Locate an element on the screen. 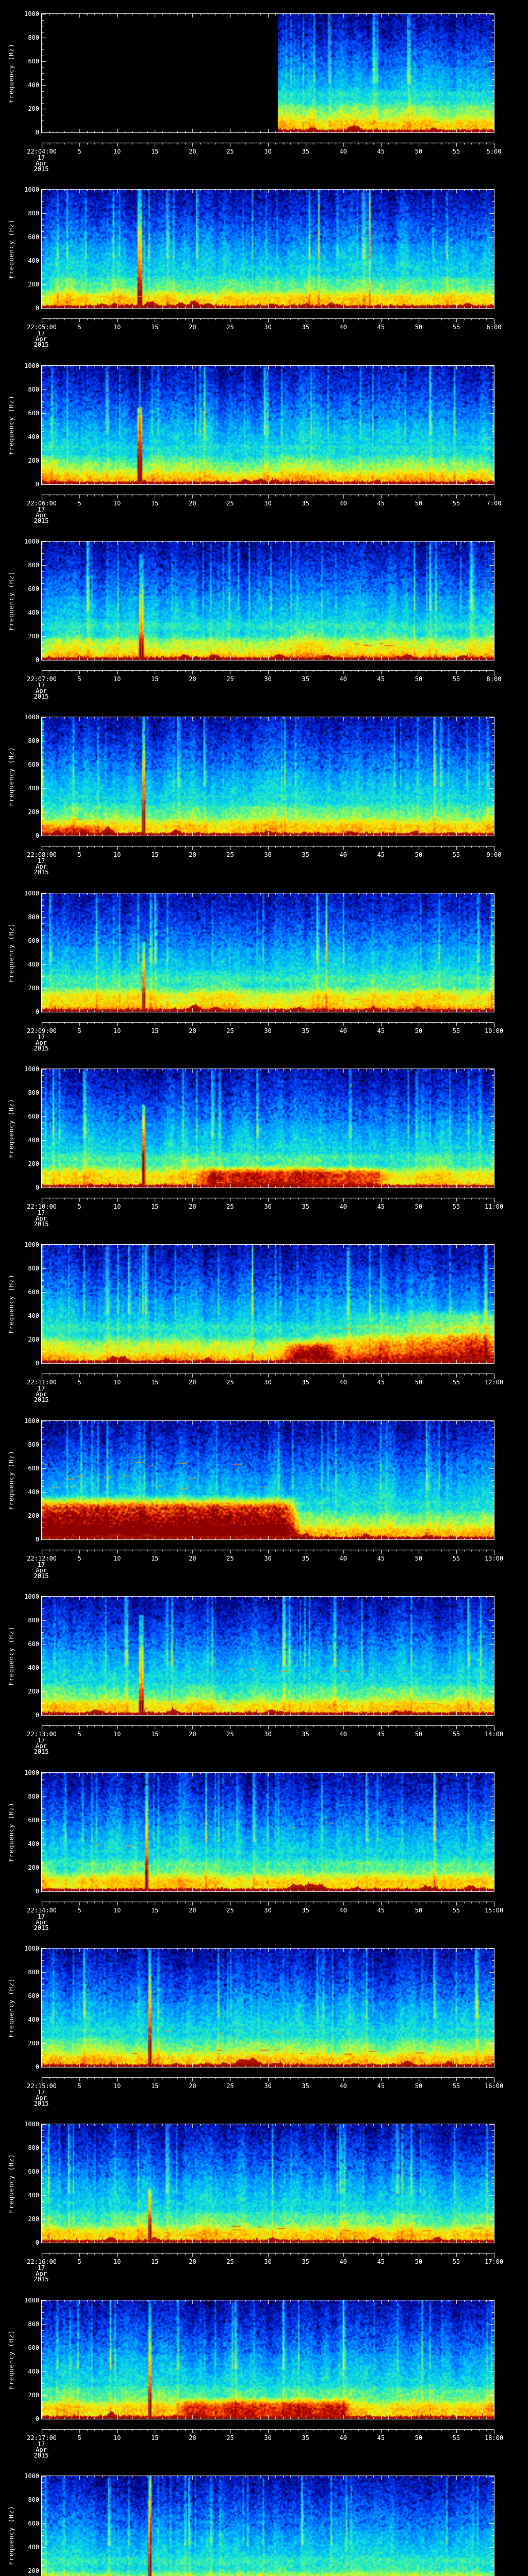 This screenshot has width=528, height=2576. spectrogram-canvas-hour-22:13:00 is located at coordinates (268, 1663).